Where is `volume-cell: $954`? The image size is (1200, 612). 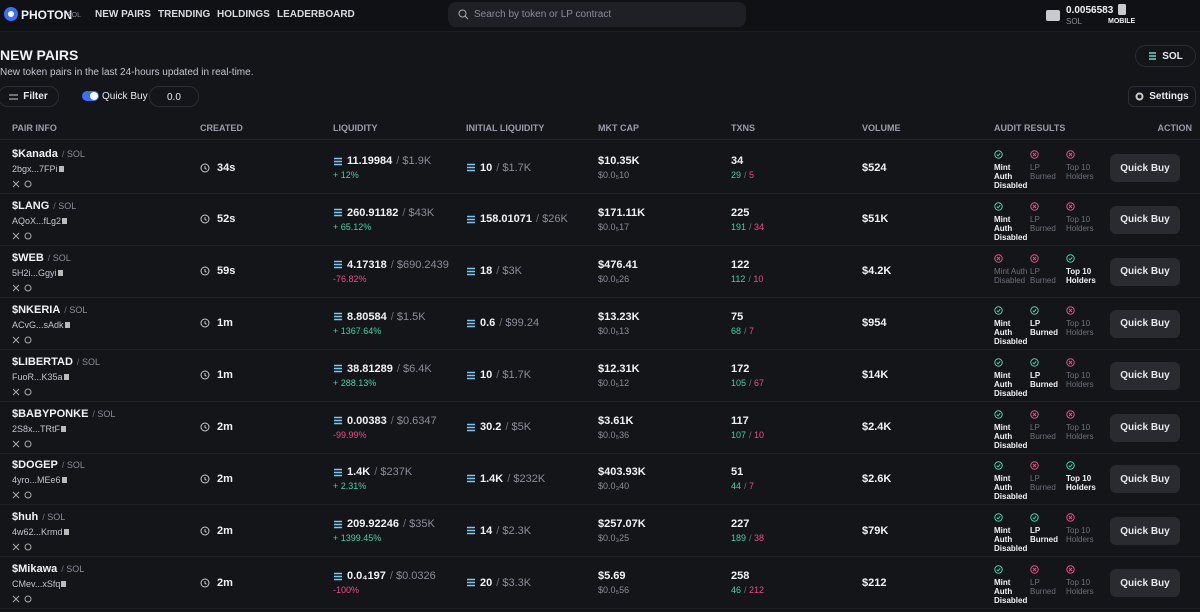
volume-cell: $954 is located at coordinates (874, 323).